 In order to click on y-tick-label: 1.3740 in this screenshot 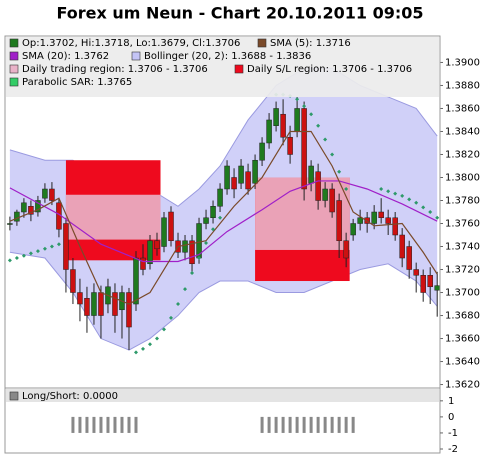, I will do `click(462, 247)`.